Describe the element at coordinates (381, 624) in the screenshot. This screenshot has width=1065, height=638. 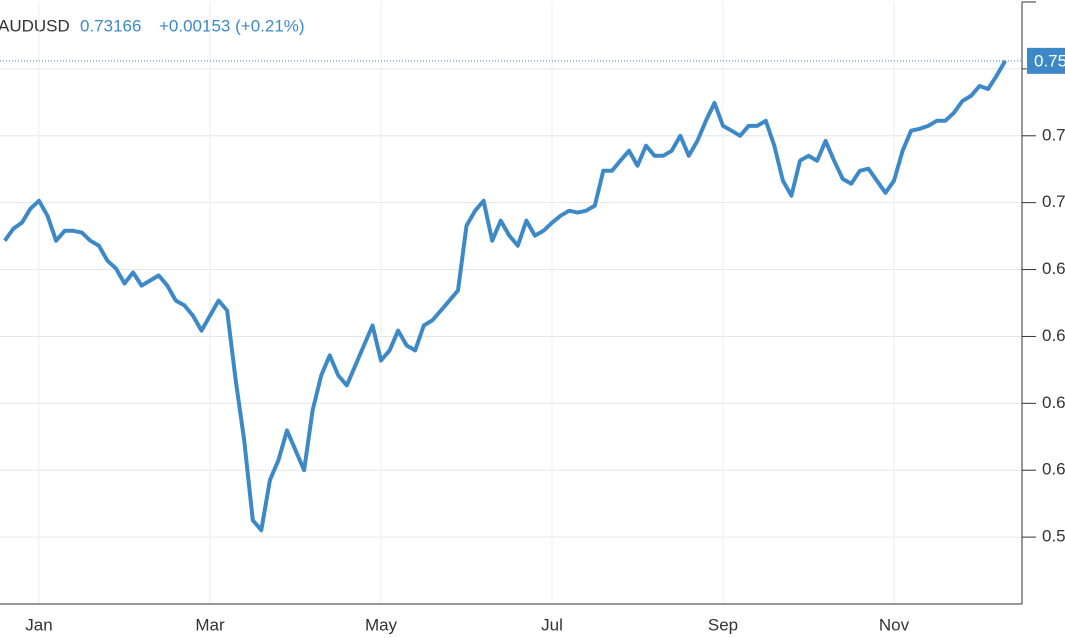
I see `x-tick-label: May` at that location.